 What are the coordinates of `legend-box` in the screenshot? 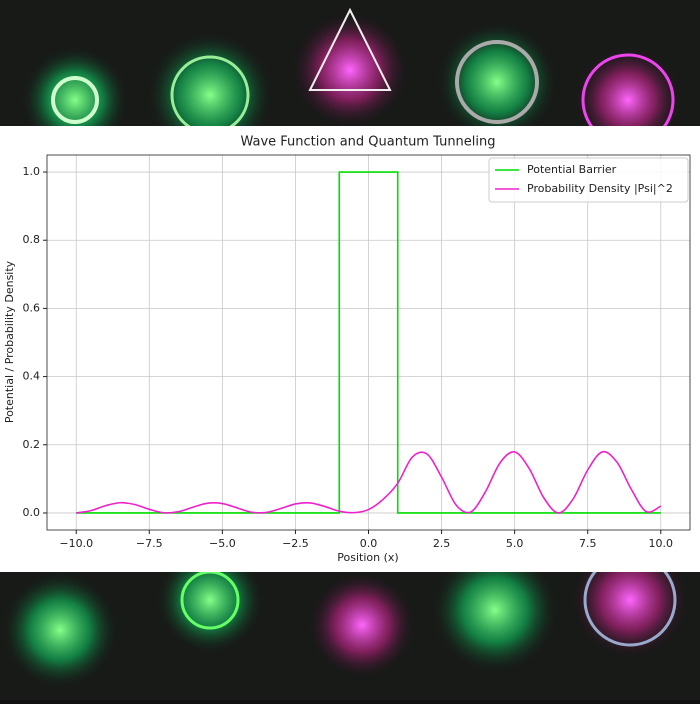 It's located at (588, 180).